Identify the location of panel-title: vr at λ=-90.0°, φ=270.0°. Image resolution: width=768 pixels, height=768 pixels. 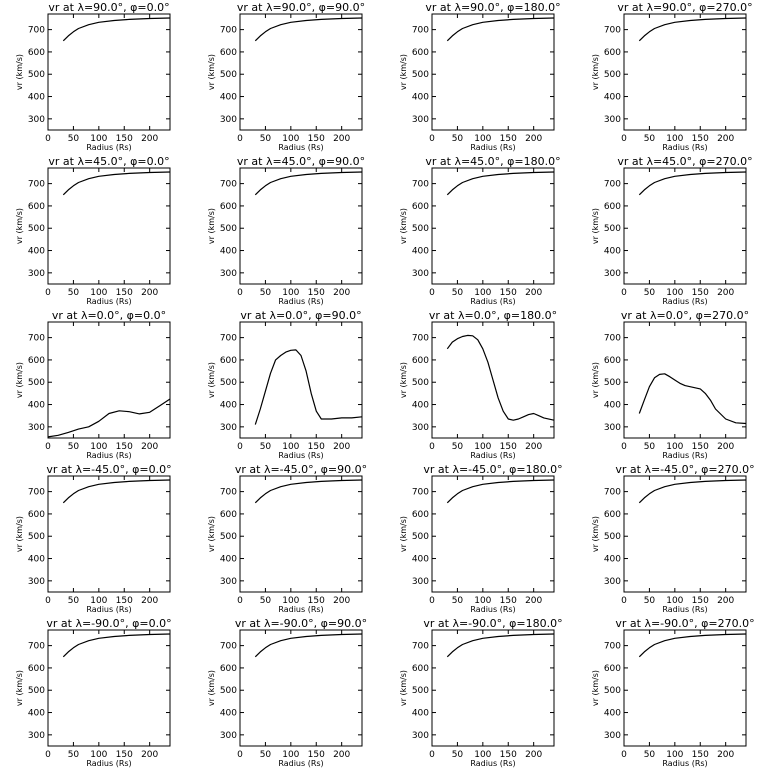
(684, 623).